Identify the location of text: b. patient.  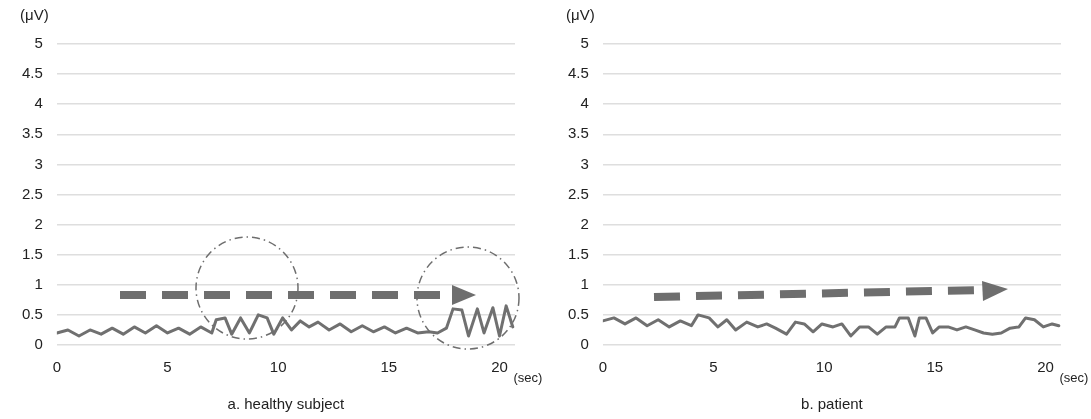
(832, 404).